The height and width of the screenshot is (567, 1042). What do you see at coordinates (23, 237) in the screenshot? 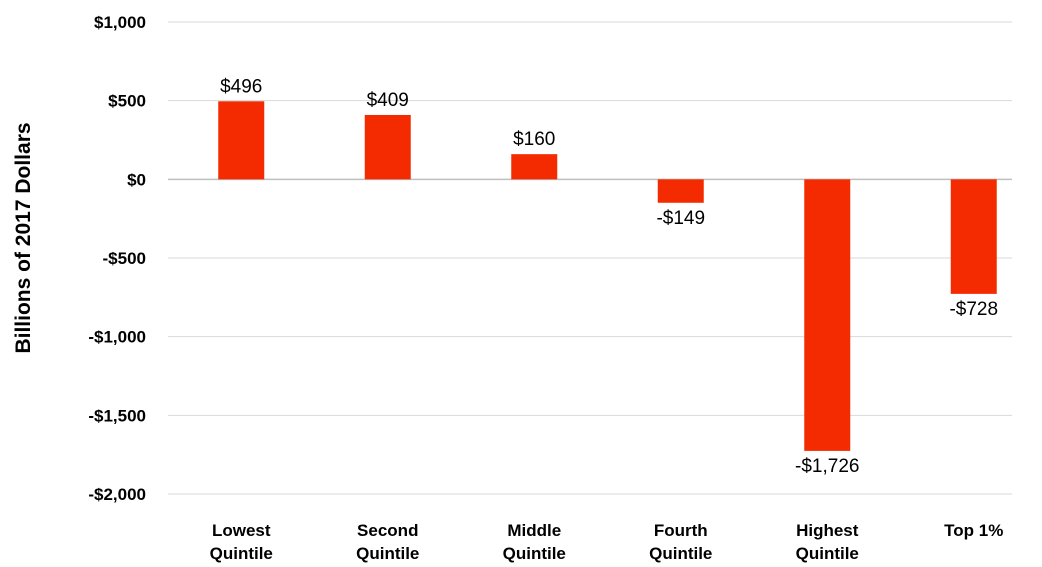
I see `y-axis-label: Billions of 2017 Dollars` at bounding box center [23, 237].